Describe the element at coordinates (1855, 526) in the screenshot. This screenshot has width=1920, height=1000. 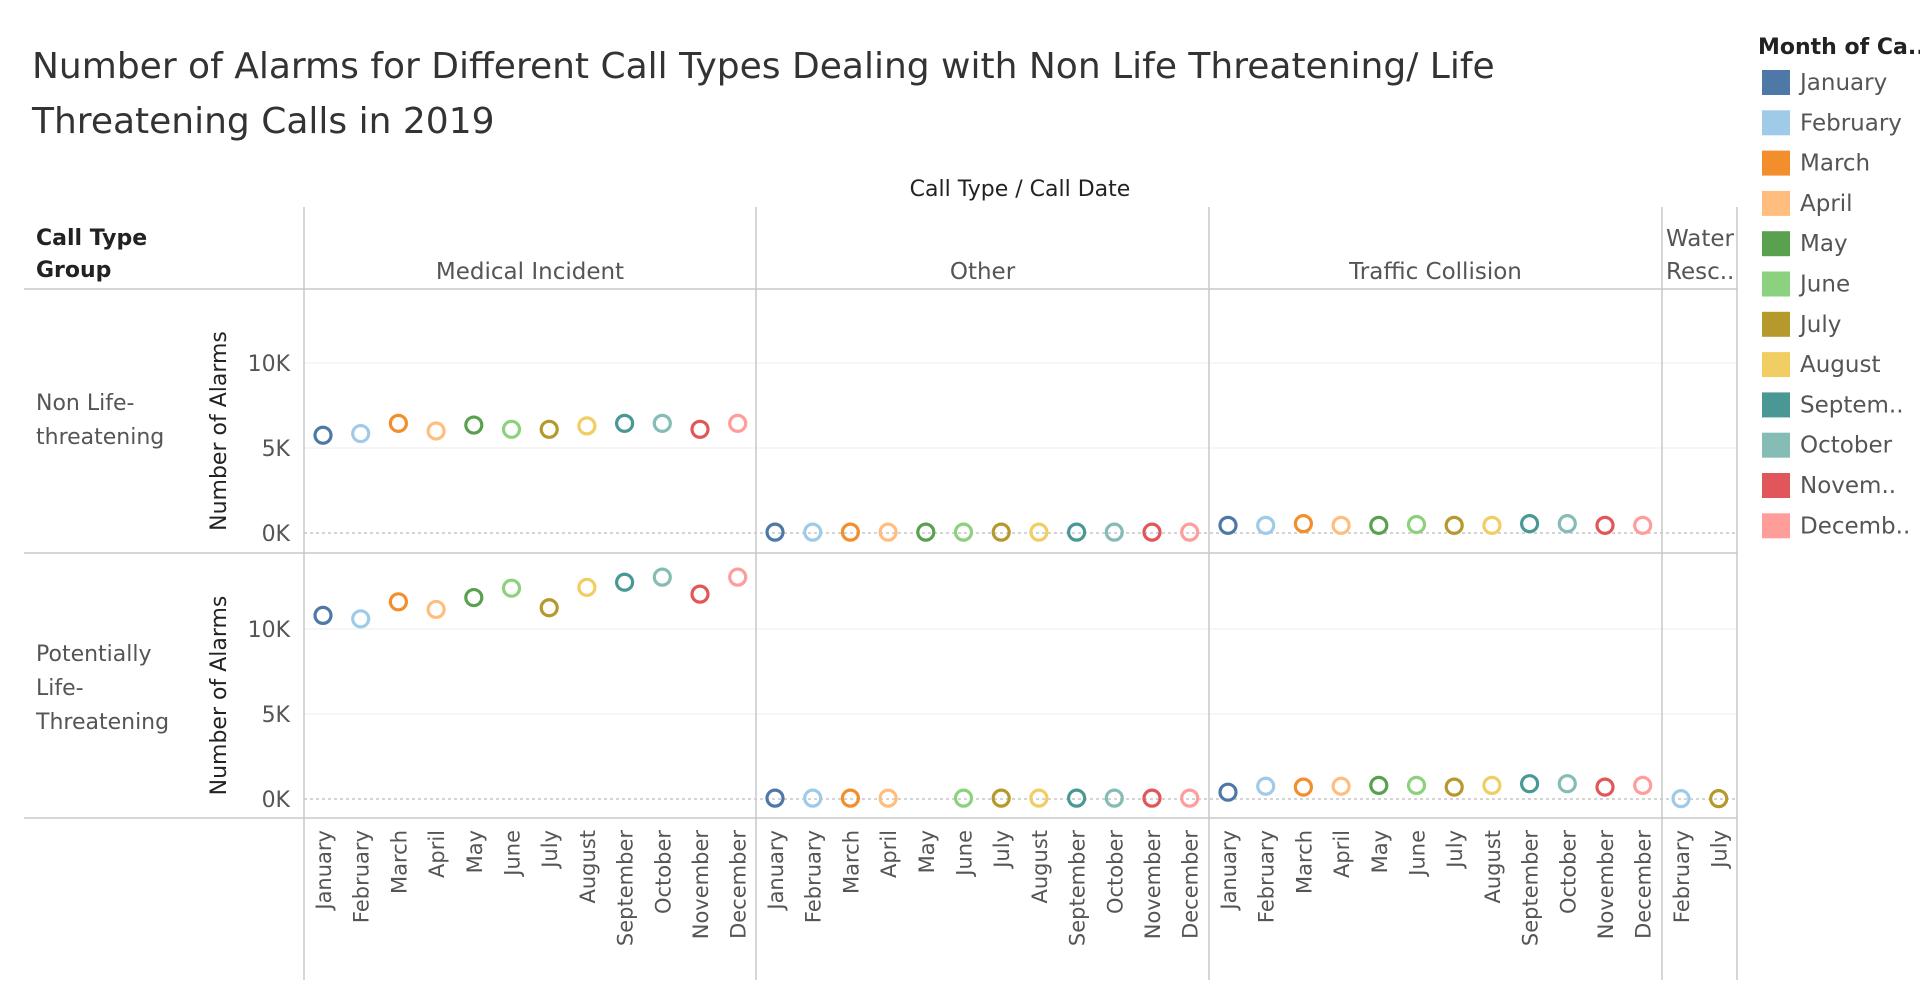
I see `legend-label: Decemb..` at that location.